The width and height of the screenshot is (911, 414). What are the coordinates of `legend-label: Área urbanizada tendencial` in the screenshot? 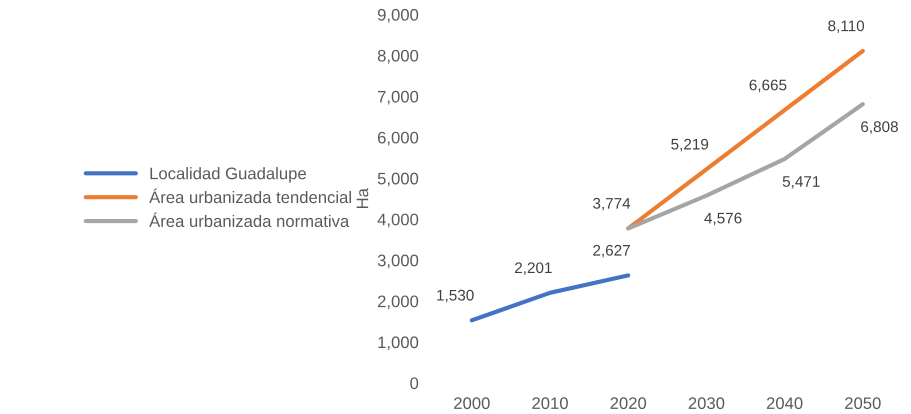 It's located at (250, 196).